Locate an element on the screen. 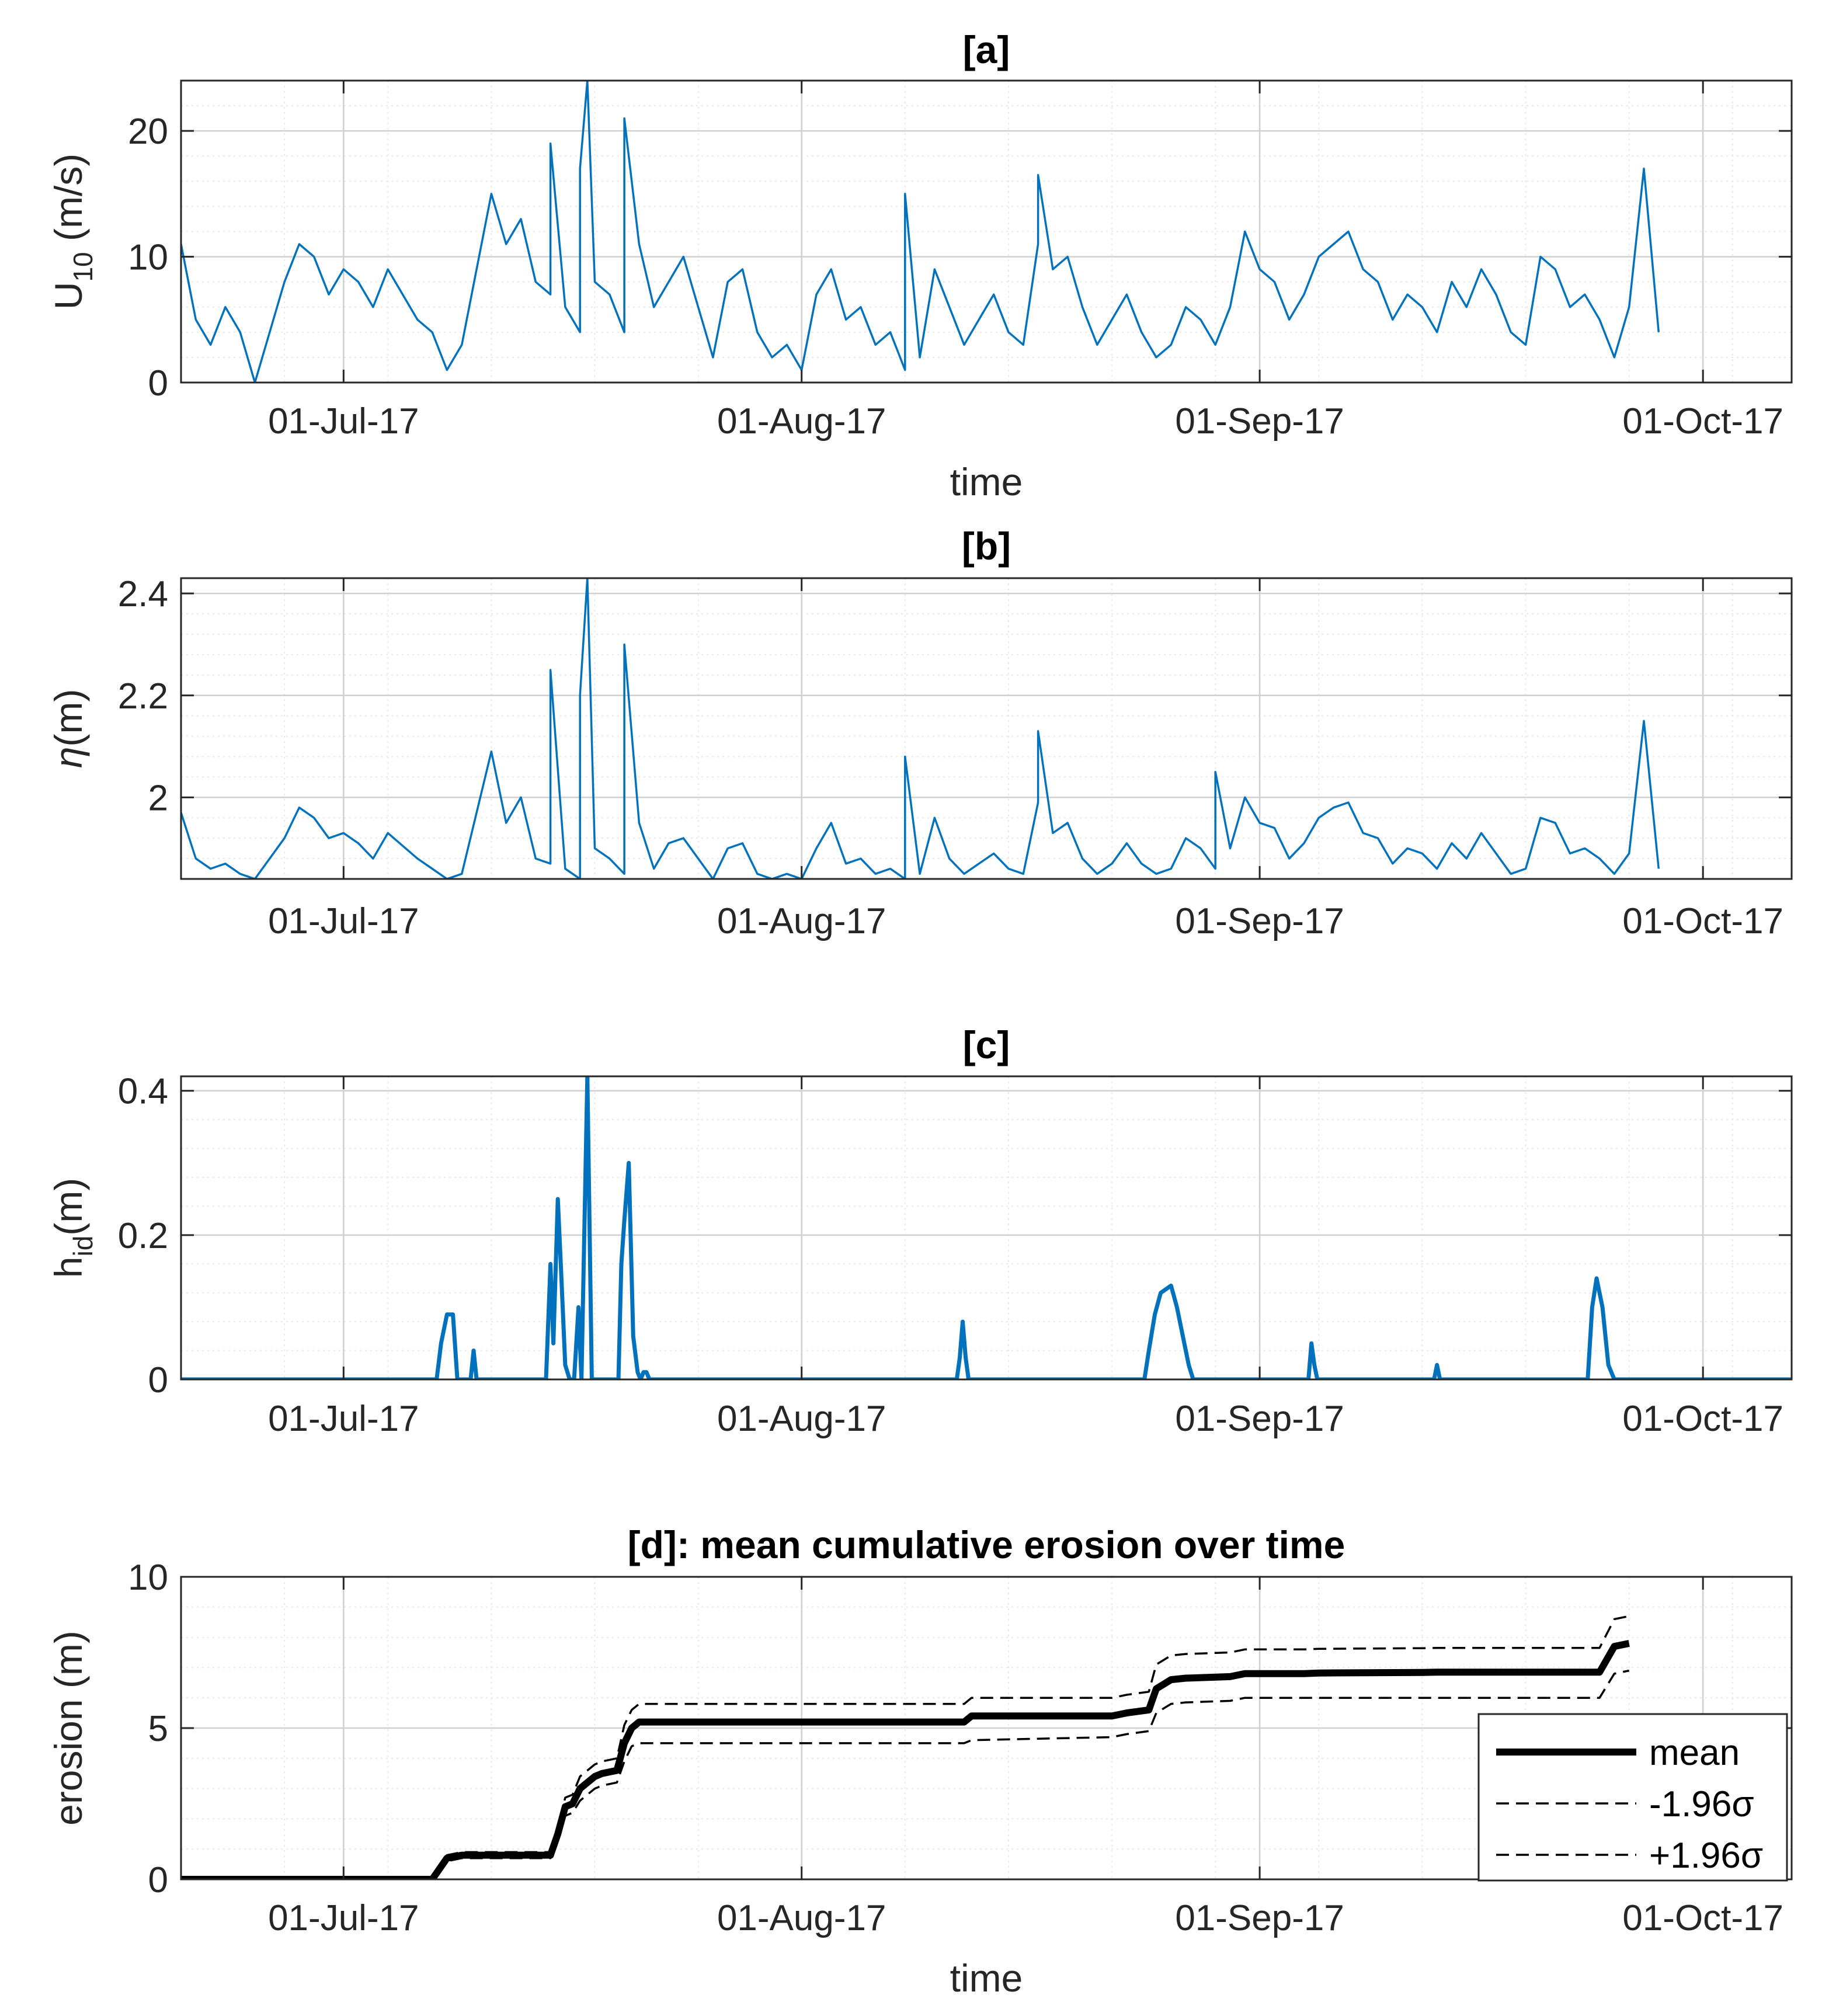 This screenshot has height=2016, width=1822. y-tick-label: 2.4 is located at coordinates (143, 594).